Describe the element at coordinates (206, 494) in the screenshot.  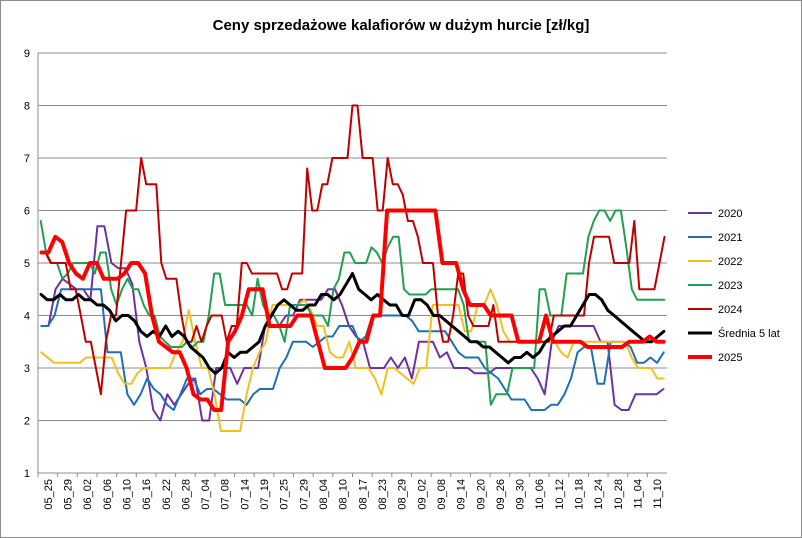
I see `x-tick-label: 07_04` at that location.